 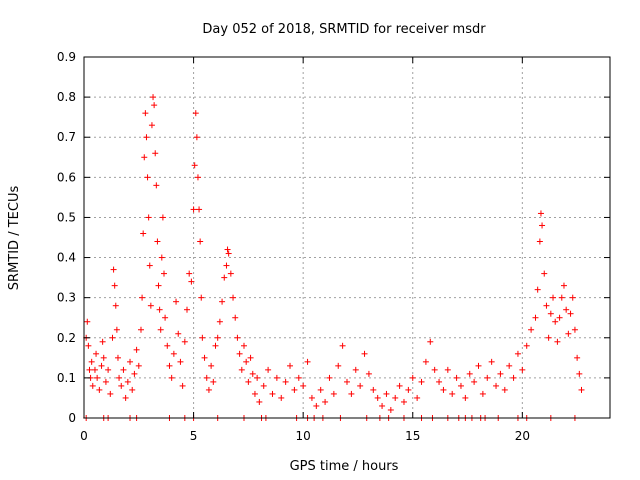 What do you see at coordinates (66, 378) in the screenshot?
I see `y-tick-label: 0.1` at bounding box center [66, 378].